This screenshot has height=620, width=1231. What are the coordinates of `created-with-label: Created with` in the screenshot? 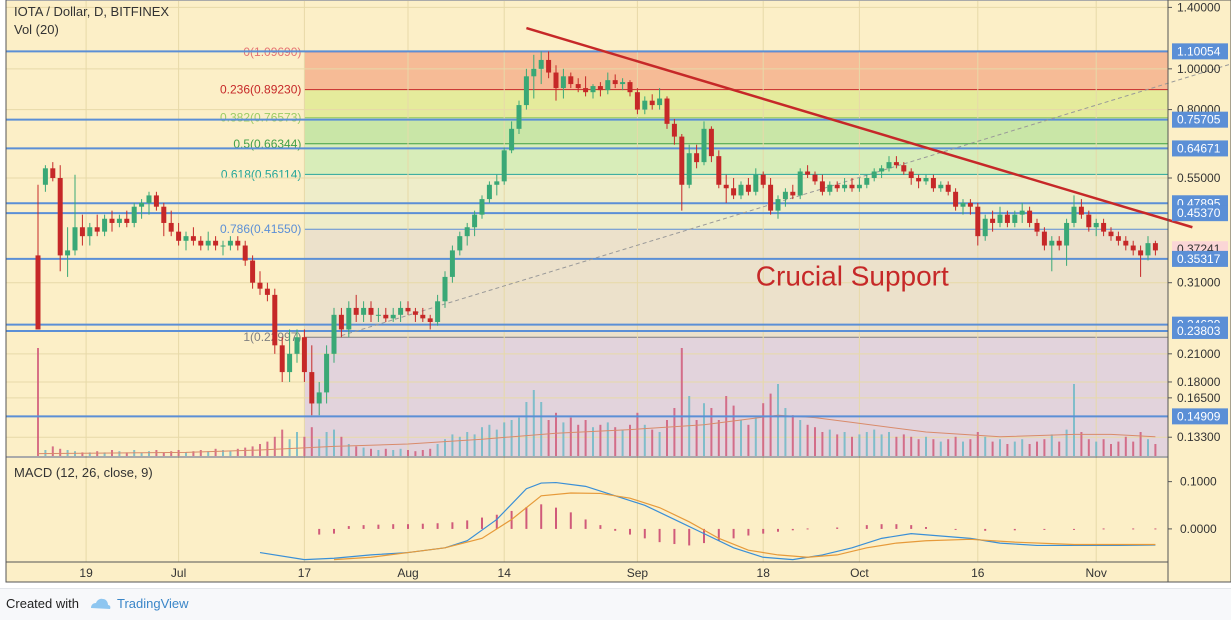 It's located at (42, 603).